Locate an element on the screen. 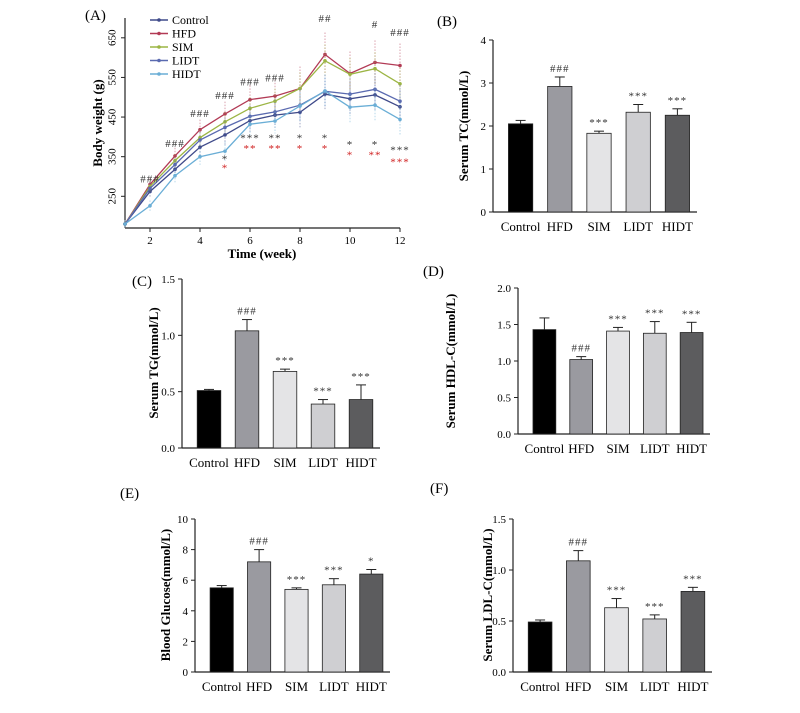  bar-lidt is located at coordinates (654, 645).